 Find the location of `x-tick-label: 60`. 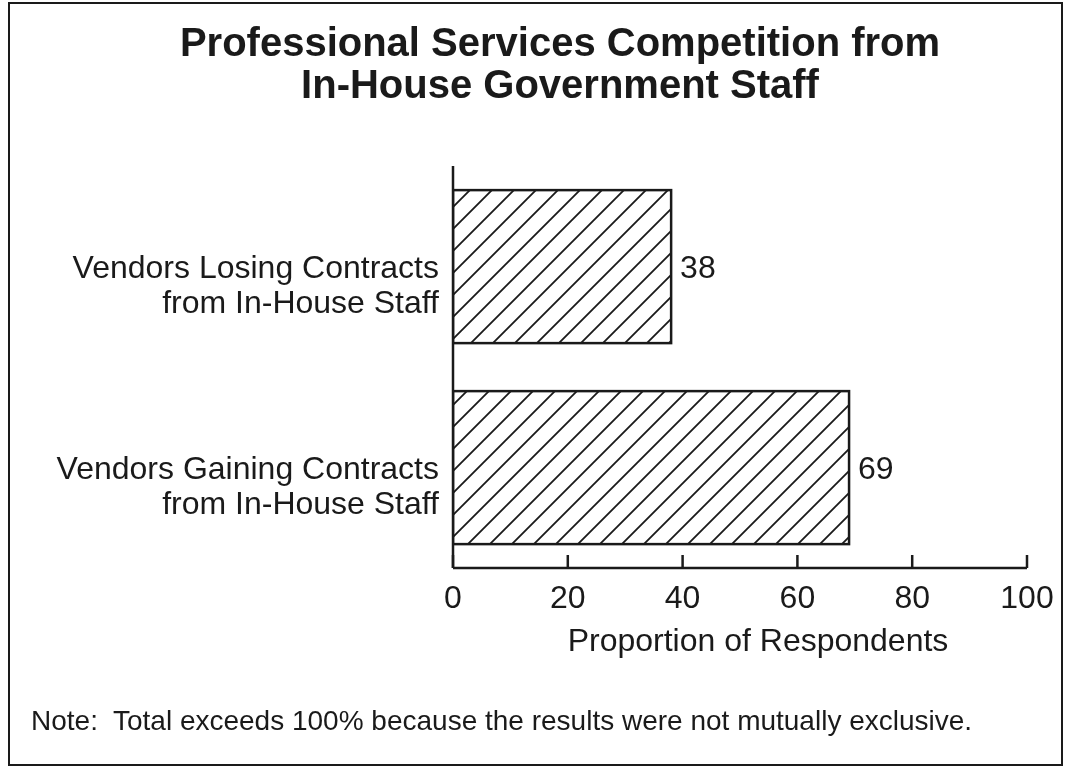

x-tick-label: 60 is located at coordinates (797, 597).